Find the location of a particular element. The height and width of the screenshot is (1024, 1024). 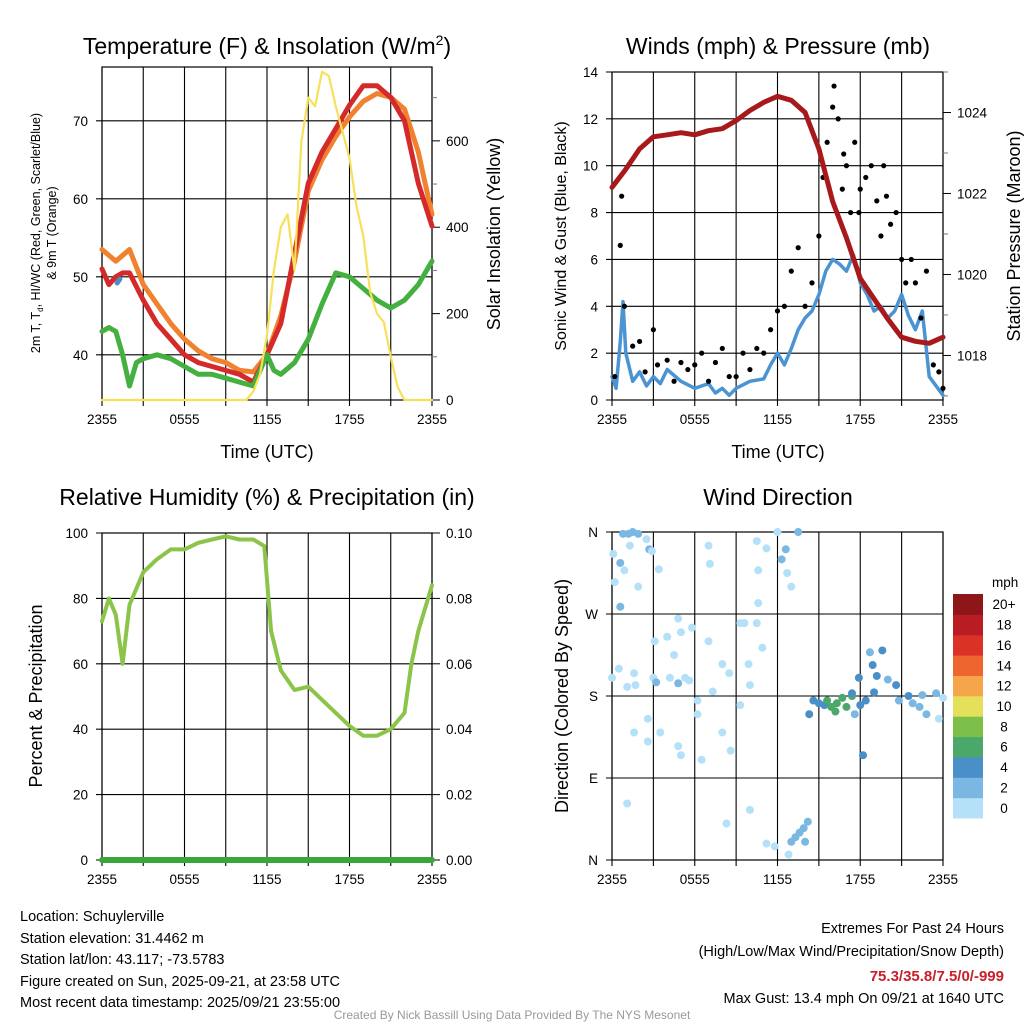

x-tick-label: 1755 is located at coordinates (860, 419).